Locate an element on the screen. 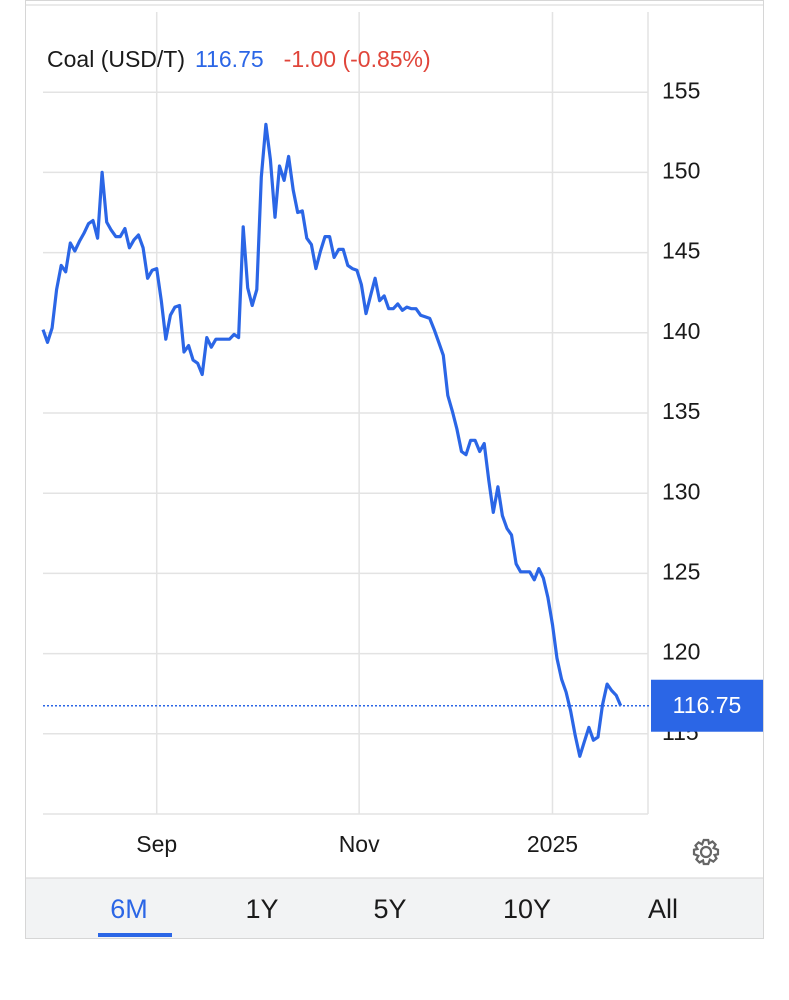  price: 116.75 is located at coordinates (229, 59).